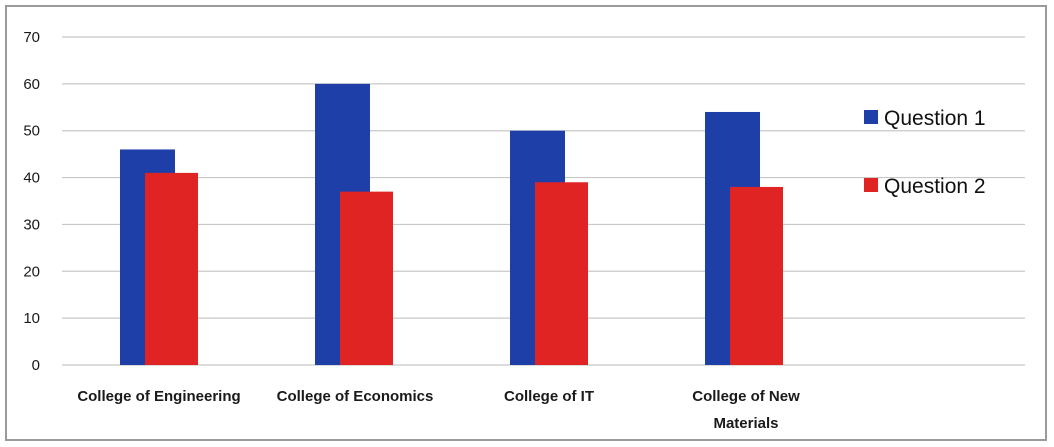 The image size is (1054, 447). What do you see at coordinates (31, 131) in the screenshot?
I see `y-tick-label: 50` at bounding box center [31, 131].